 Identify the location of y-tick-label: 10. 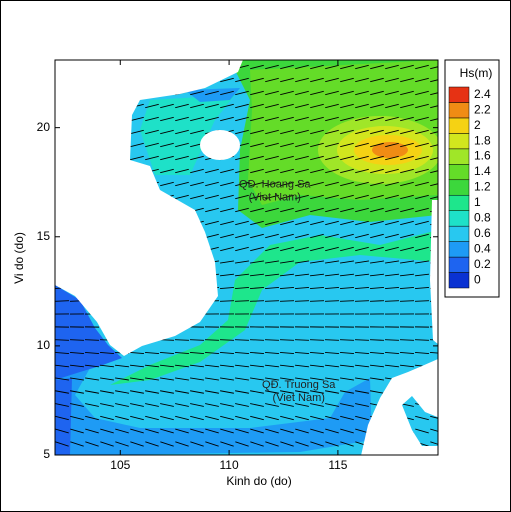
(44, 345).